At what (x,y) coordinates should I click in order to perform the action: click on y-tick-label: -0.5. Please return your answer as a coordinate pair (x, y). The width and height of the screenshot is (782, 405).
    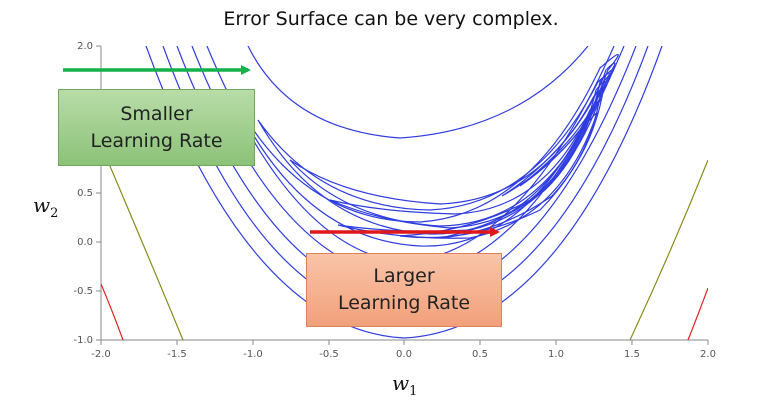
    Looking at the image, I should click on (83, 291).